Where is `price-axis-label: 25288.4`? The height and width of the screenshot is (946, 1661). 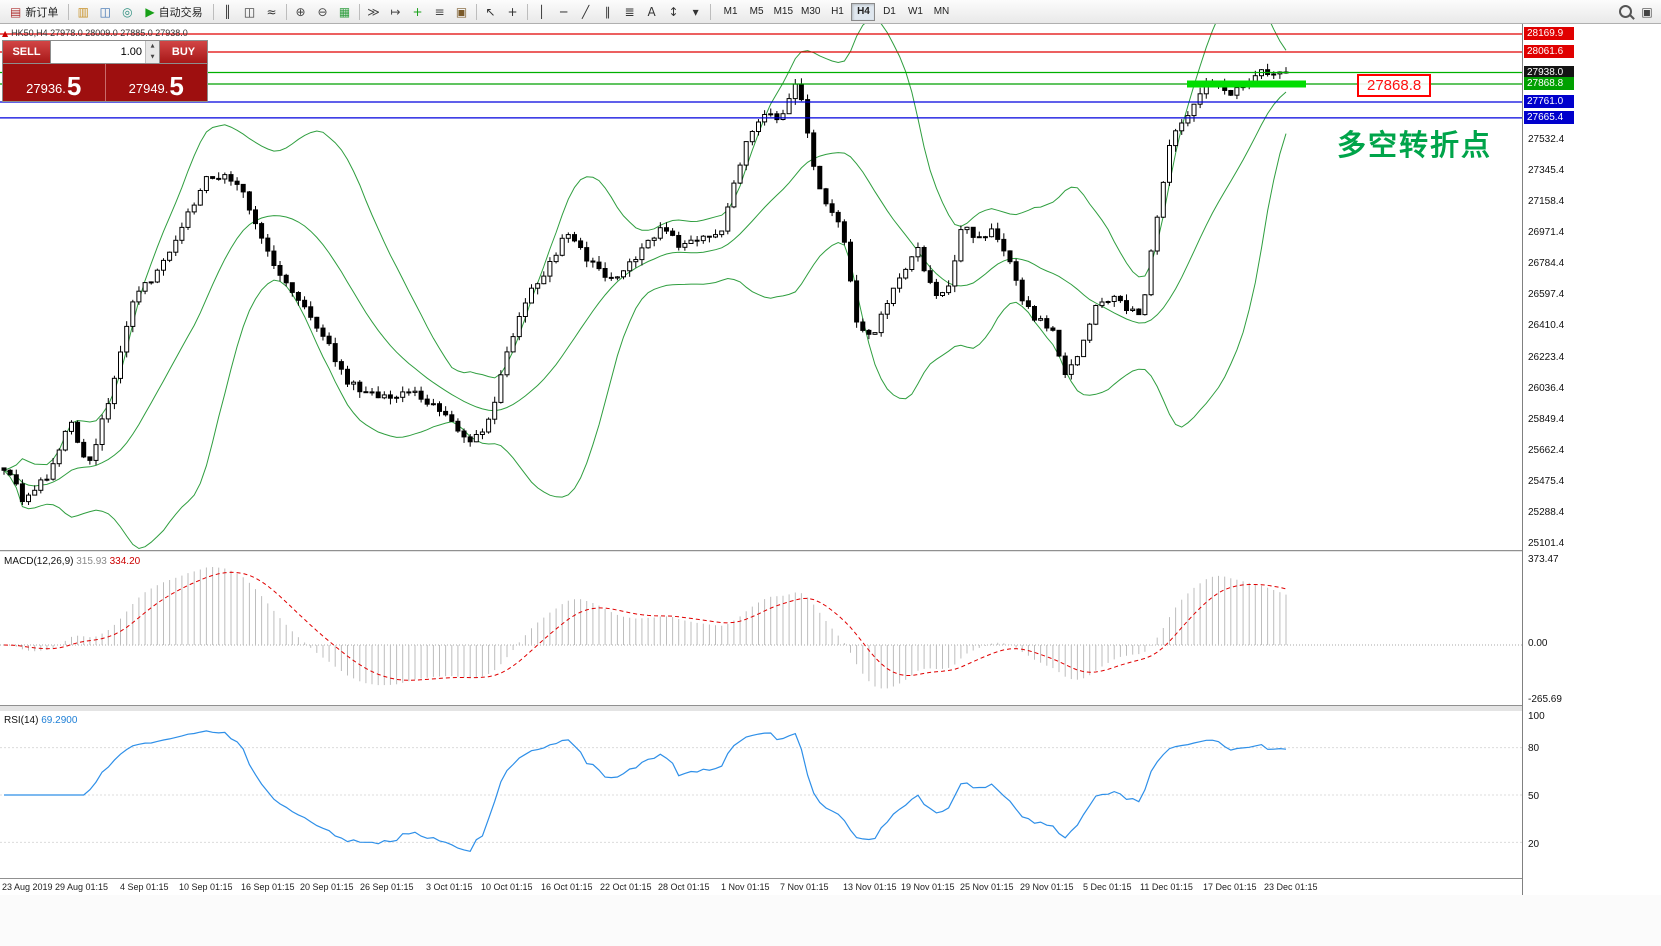
price-axis-label: 25288.4 is located at coordinates (1546, 513).